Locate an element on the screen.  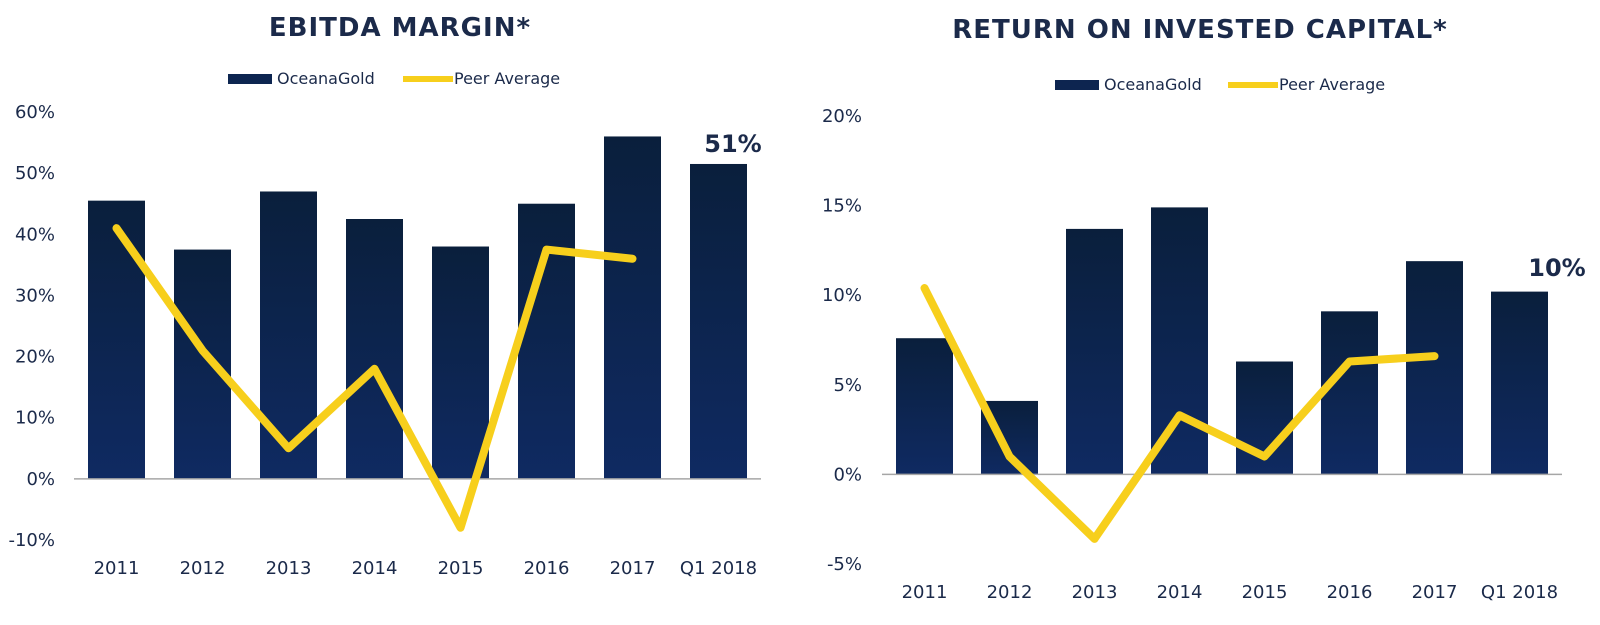
chart-title: EBITDA MARGIN* is located at coordinates (400, 28).